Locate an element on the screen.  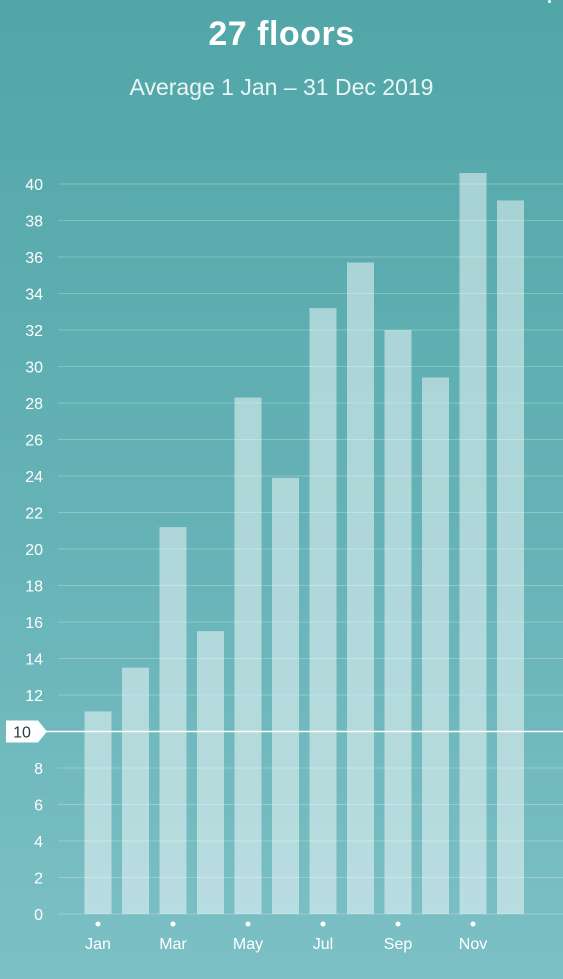
chart-header: 27 floors Average 1 Jan – 31 Dec 2019 is located at coordinates (281, 50).